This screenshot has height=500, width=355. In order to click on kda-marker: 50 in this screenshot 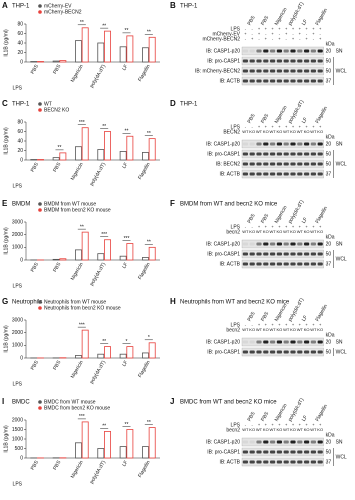, I will do `click(329, 61)`.